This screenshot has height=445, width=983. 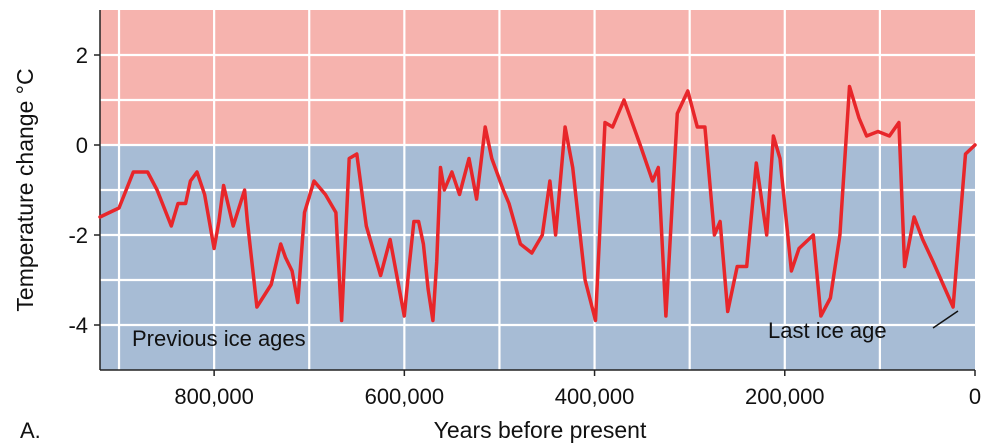 What do you see at coordinates (595, 396) in the screenshot?
I see `x-tick-label: 400,000` at bounding box center [595, 396].